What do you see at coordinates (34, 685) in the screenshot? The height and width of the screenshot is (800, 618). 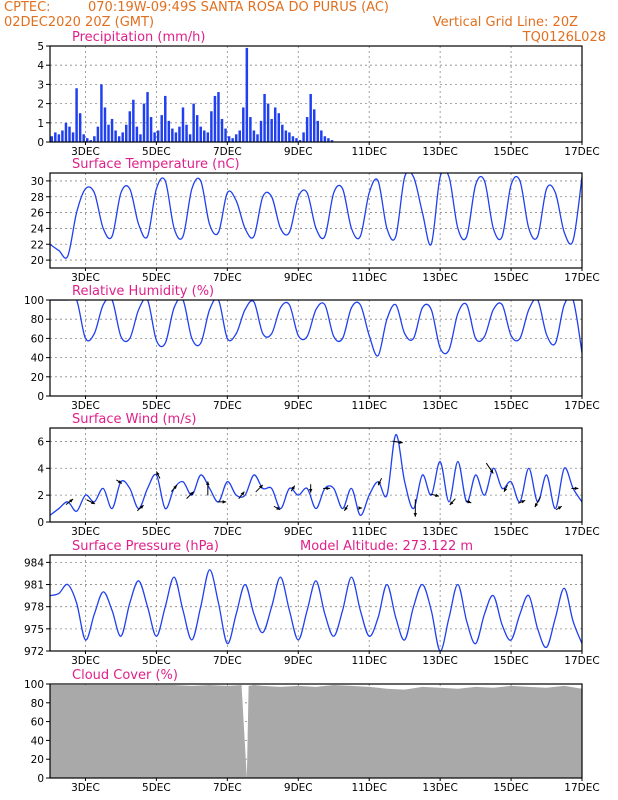 I see `cloud-ytick-label: 100` at bounding box center [34, 685].